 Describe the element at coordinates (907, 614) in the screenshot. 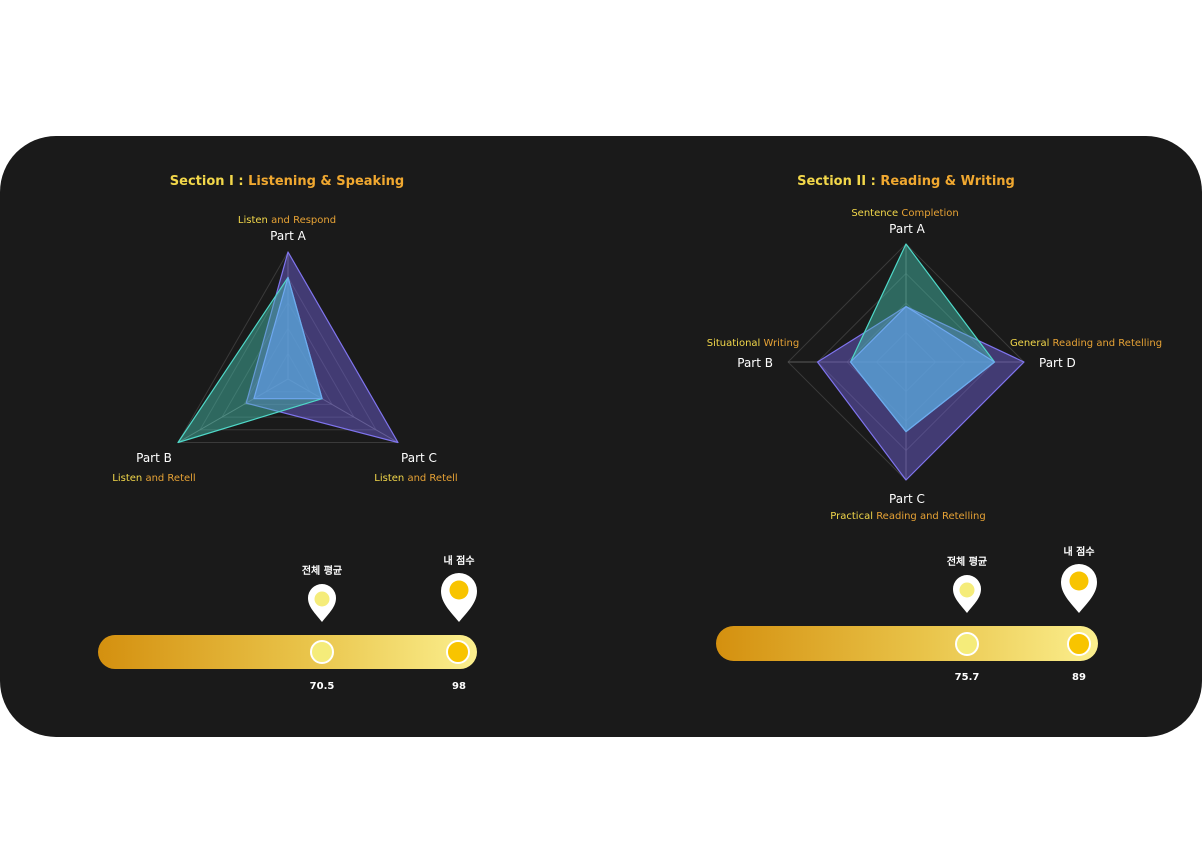

I see `section-2-score-bar: 전체 평균 내 점수 75.7 89` at that location.